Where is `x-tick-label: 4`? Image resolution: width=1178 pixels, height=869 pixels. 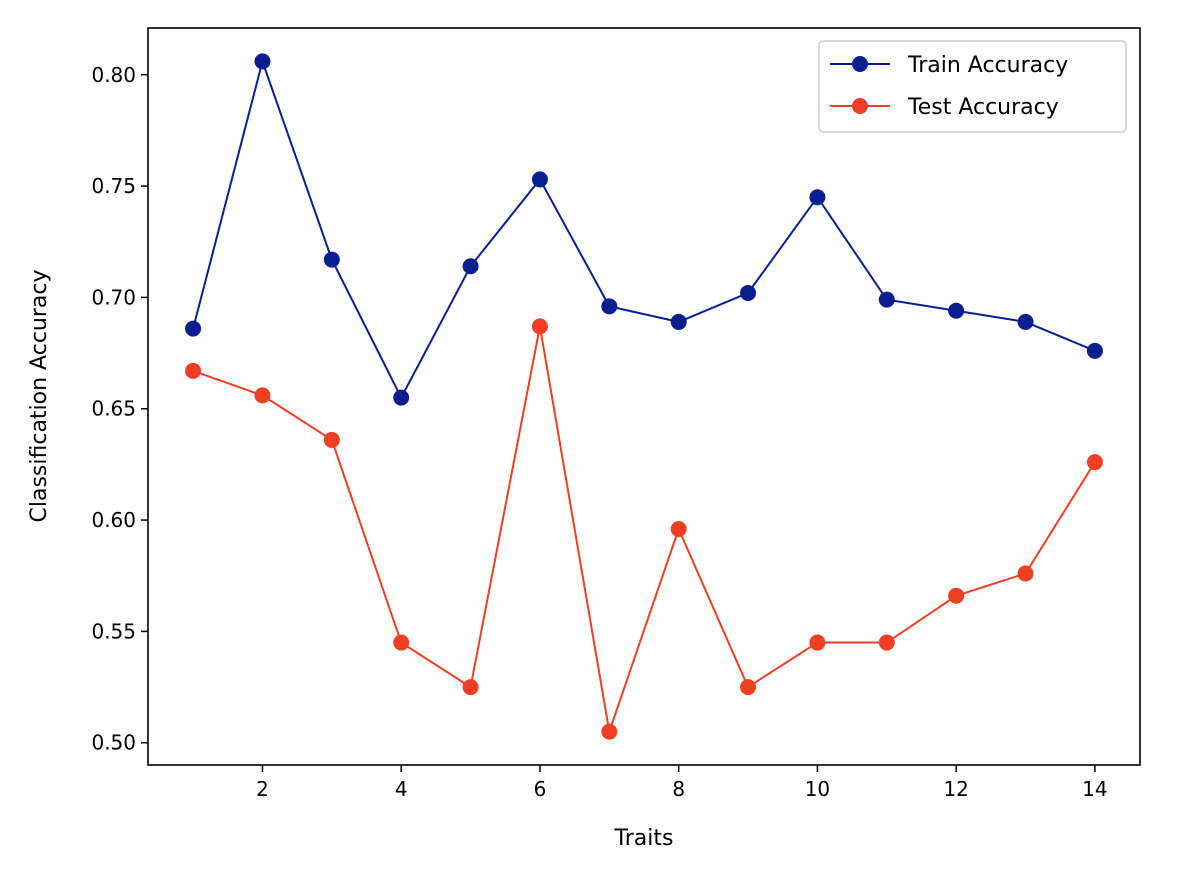 x-tick-label: 4 is located at coordinates (401, 789).